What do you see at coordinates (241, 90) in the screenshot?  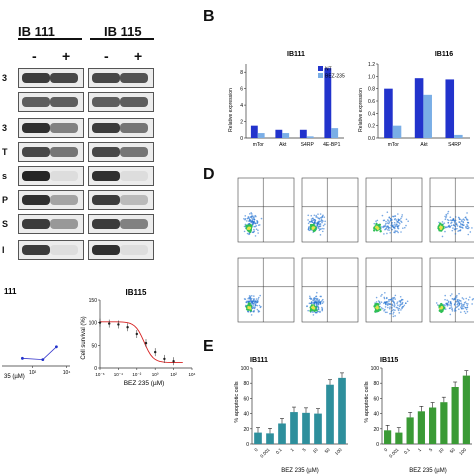 I see `y-tick-label: 6` at bounding box center [241, 90].